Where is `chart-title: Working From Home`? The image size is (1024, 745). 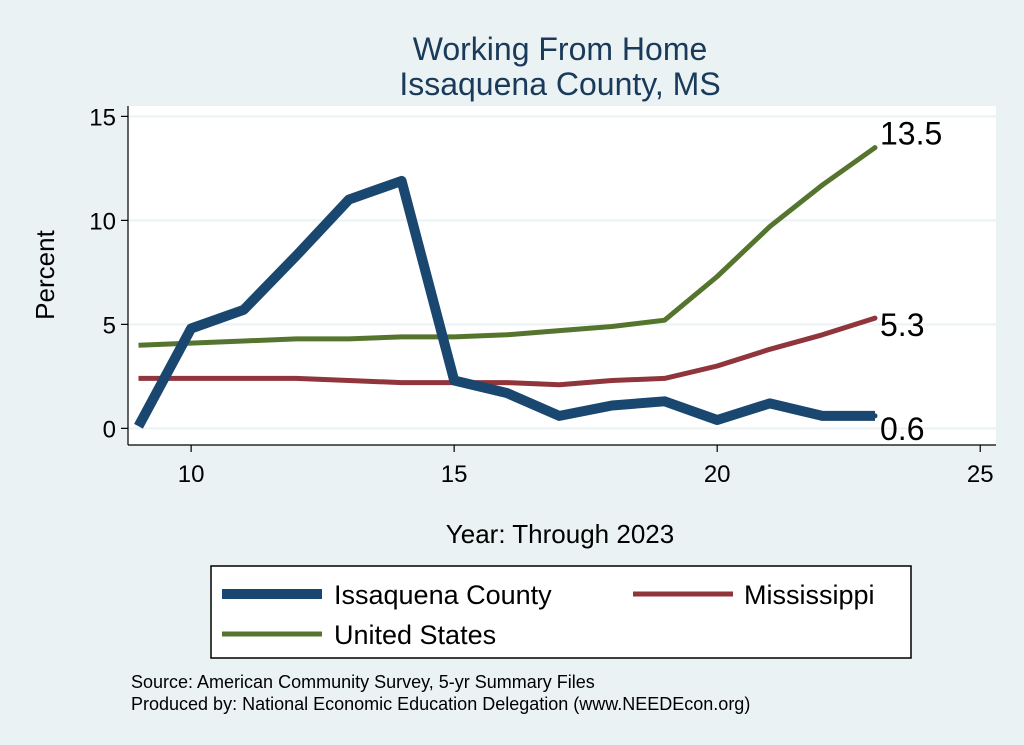
chart-title: Working From Home is located at coordinates (560, 49).